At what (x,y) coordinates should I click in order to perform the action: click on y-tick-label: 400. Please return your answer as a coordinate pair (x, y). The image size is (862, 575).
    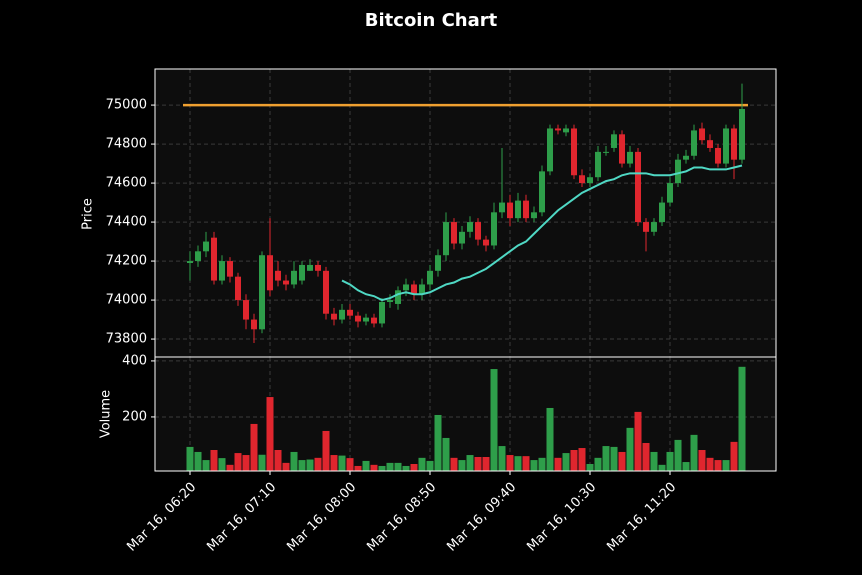
    Looking at the image, I should click on (134, 360).